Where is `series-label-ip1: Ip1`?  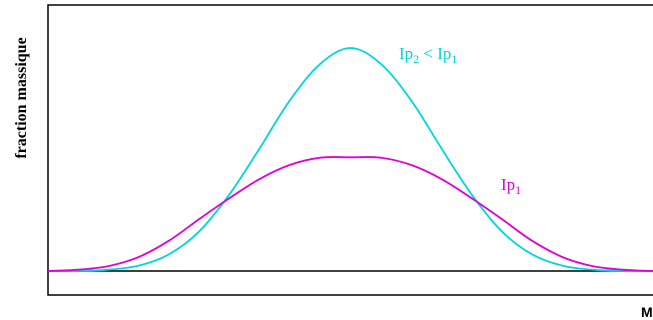
series-label-ip1: Ip1 is located at coordinates (511, 186).